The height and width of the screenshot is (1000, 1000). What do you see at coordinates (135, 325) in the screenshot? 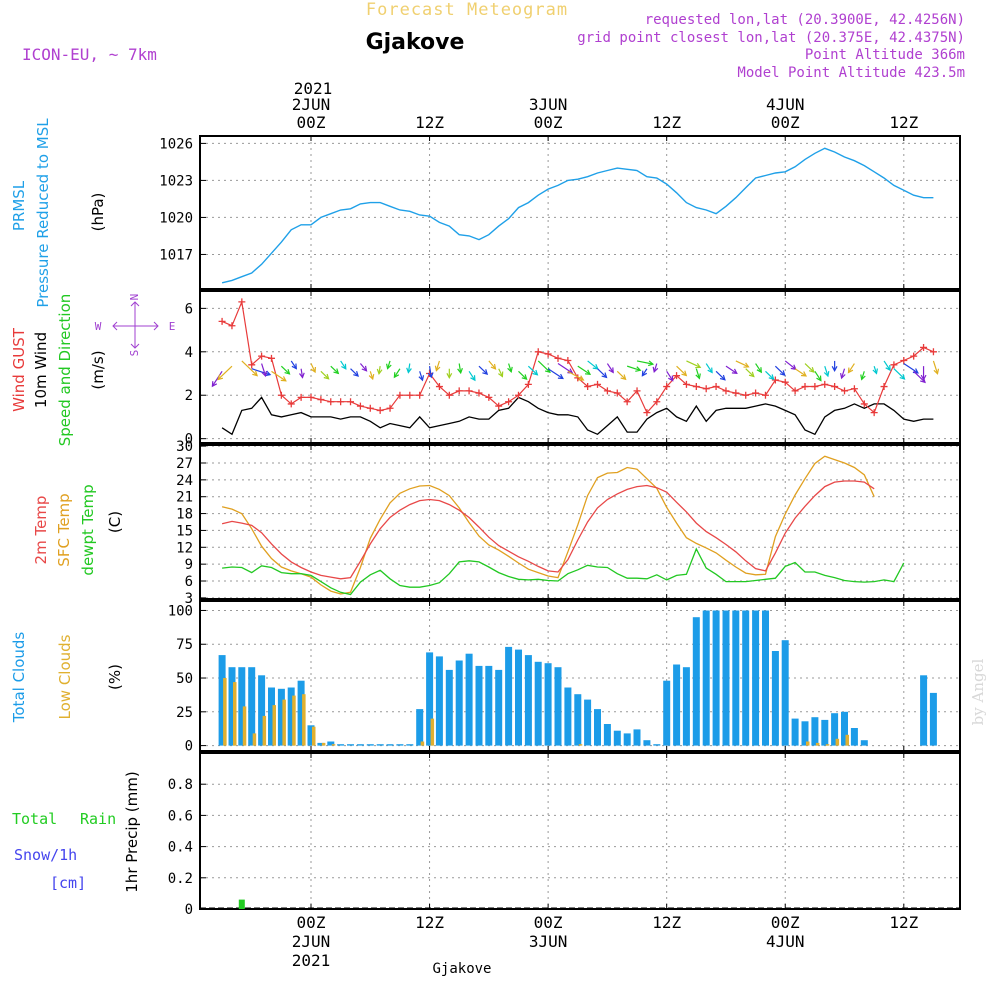
I see `compass-rose: N S W E` at bounding box center [135, 325].